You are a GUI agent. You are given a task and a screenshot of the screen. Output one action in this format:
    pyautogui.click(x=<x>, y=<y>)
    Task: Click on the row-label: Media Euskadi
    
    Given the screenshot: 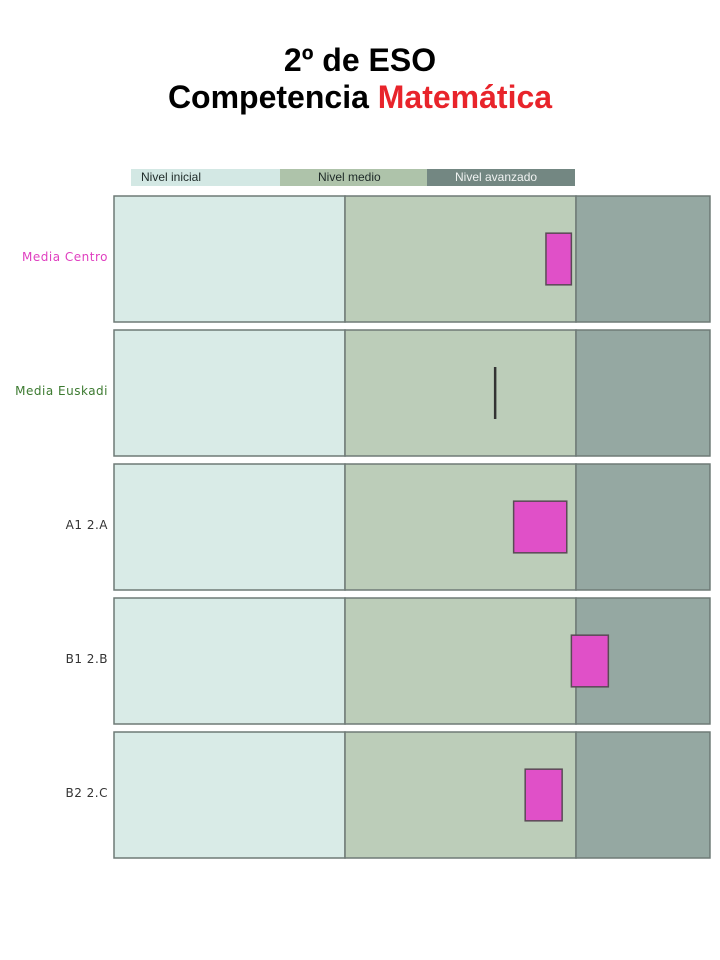 What is the action you would take?
    pyautogui.click(x=61, y=391)
    